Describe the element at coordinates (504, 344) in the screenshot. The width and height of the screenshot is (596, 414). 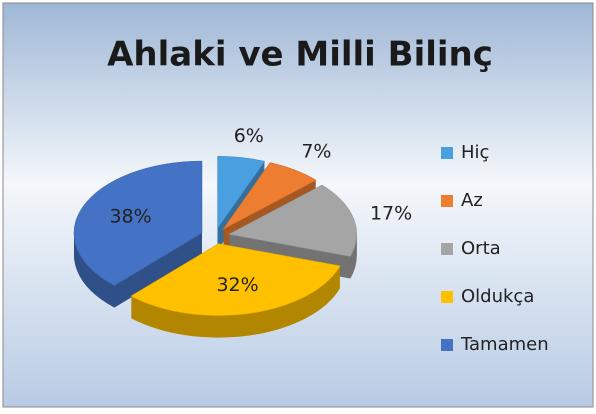
I see `legend-label: Tamamen` at that location.